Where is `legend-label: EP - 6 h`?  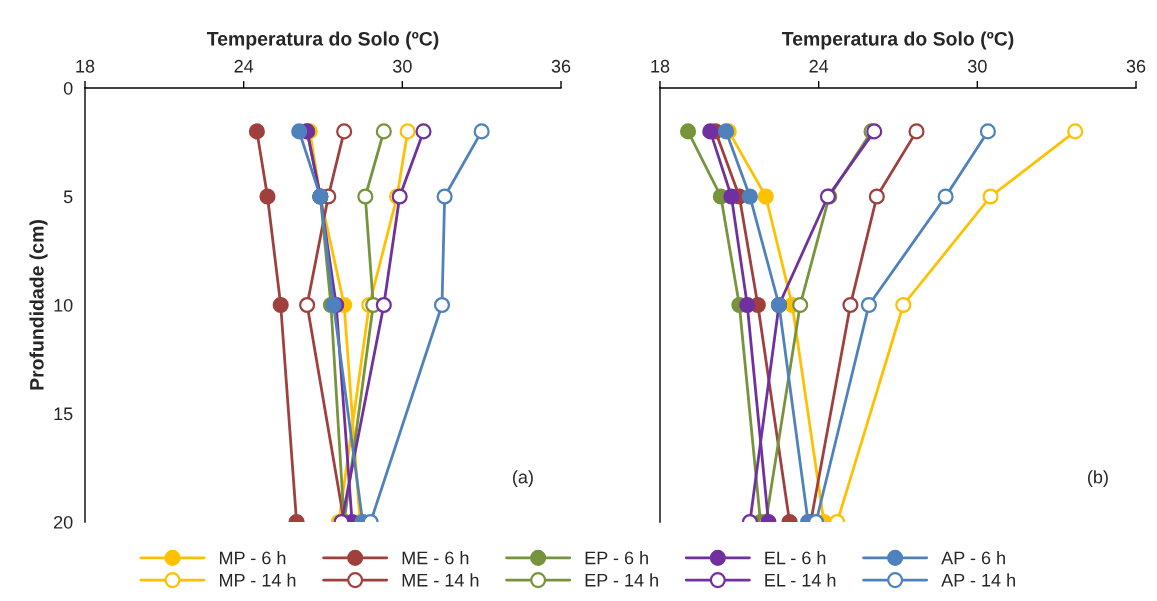
legend-label: EP - 6 h is located at coordinates (616, 558).